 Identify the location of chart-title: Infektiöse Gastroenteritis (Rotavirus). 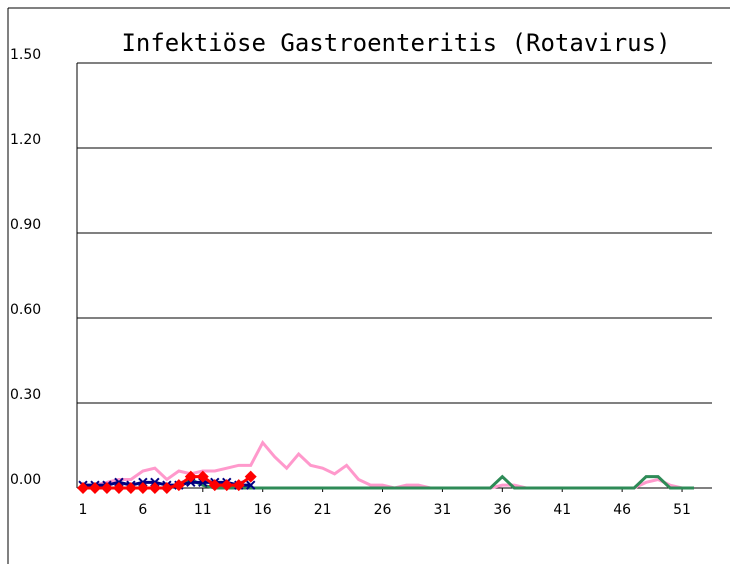
(395, 43).